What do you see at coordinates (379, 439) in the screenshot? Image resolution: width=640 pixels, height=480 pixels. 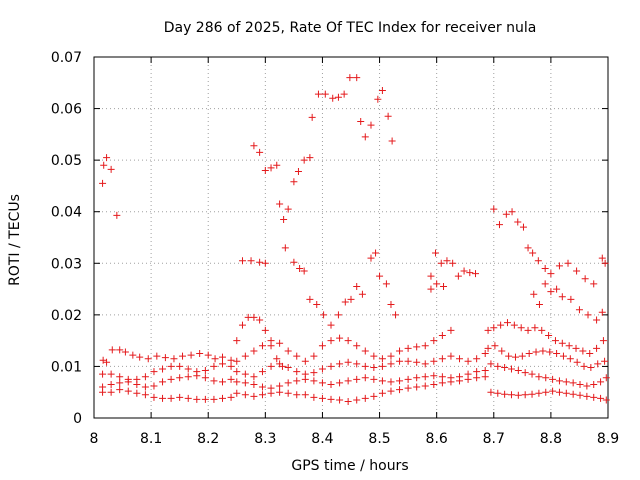 I see `x-tick-label: 8.5` at bounding box center [379, 439].